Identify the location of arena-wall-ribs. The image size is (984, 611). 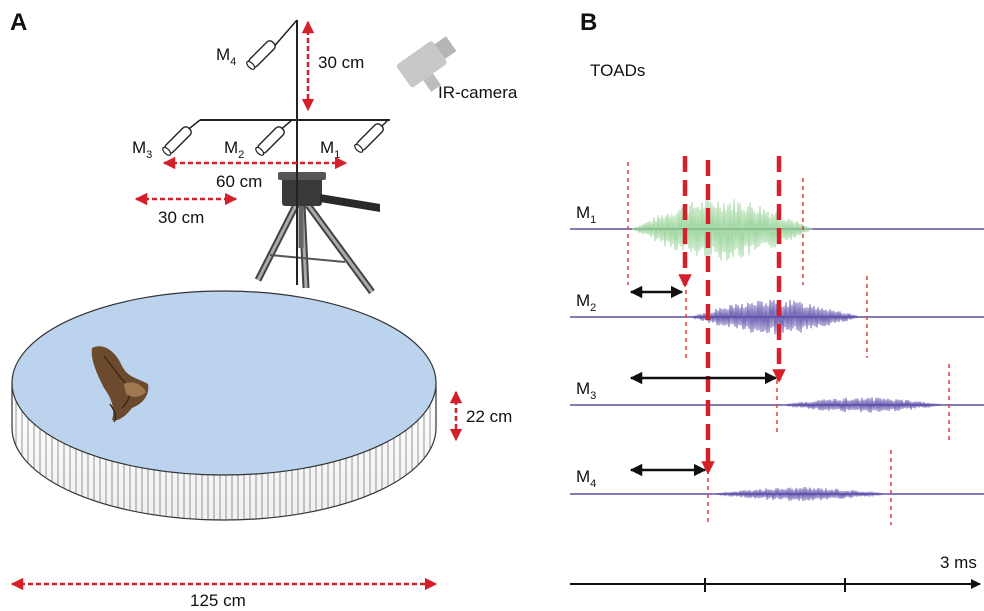
(223, 460).